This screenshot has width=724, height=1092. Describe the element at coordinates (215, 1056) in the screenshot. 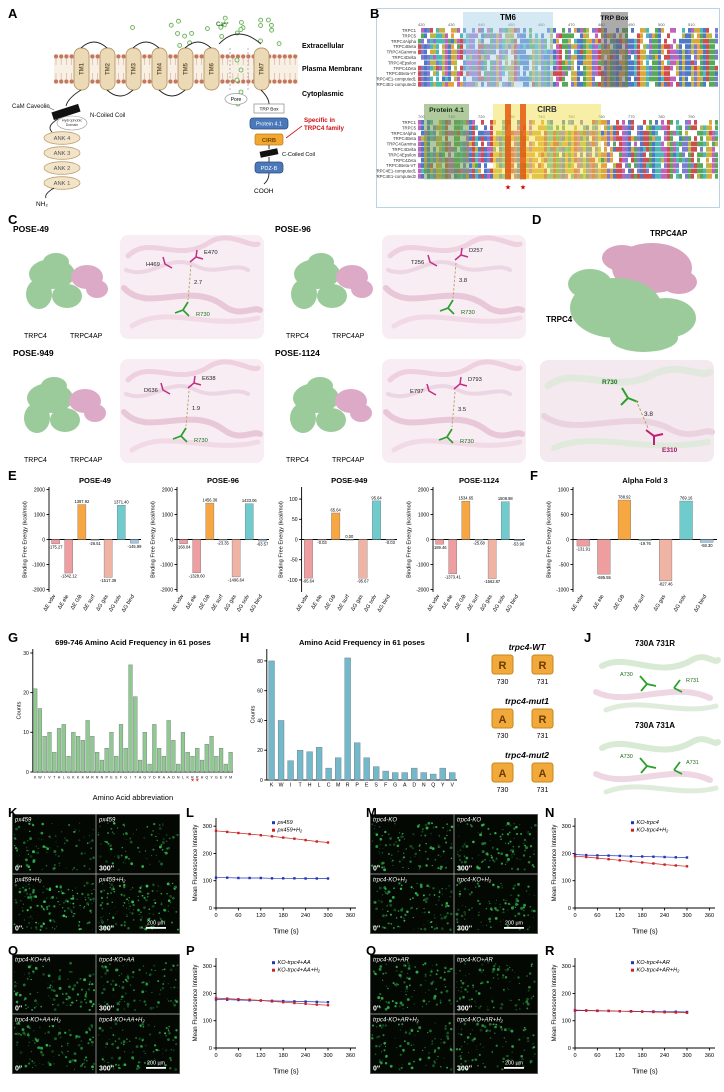

I see `x-tick-label: 0` at that location.